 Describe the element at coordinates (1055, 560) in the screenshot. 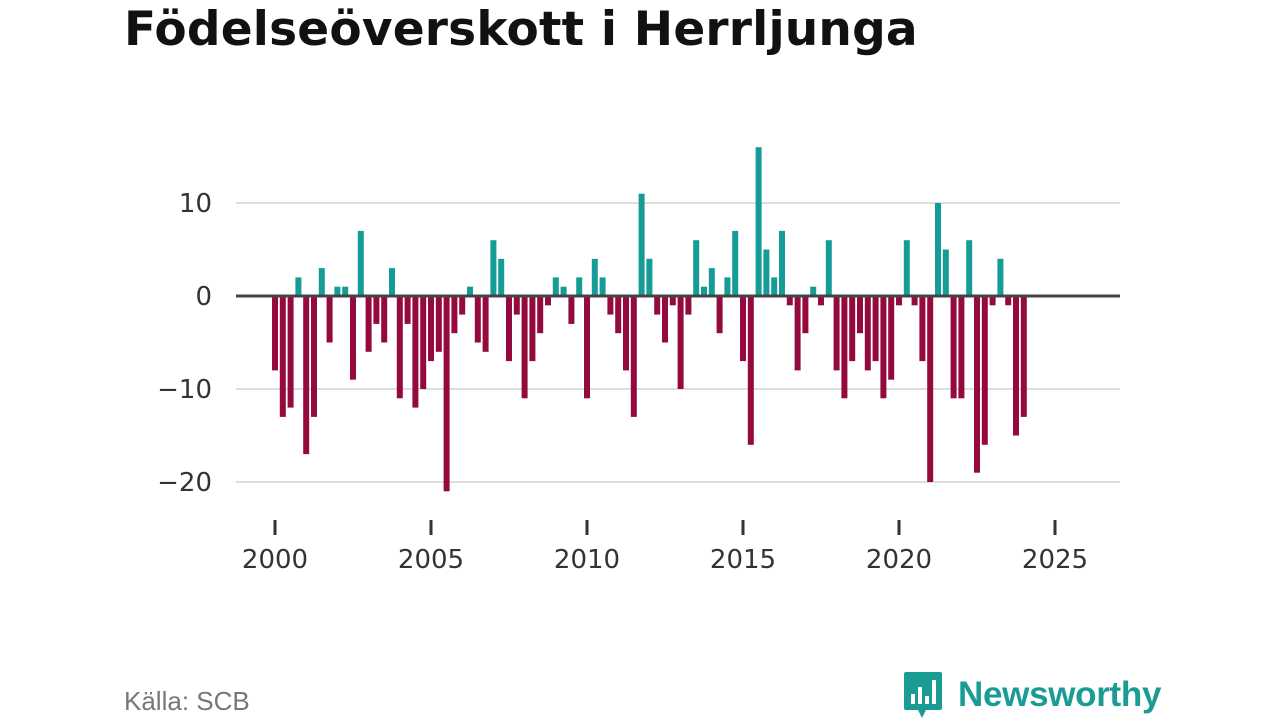

I see `x-tick-label: 2025` at that location.